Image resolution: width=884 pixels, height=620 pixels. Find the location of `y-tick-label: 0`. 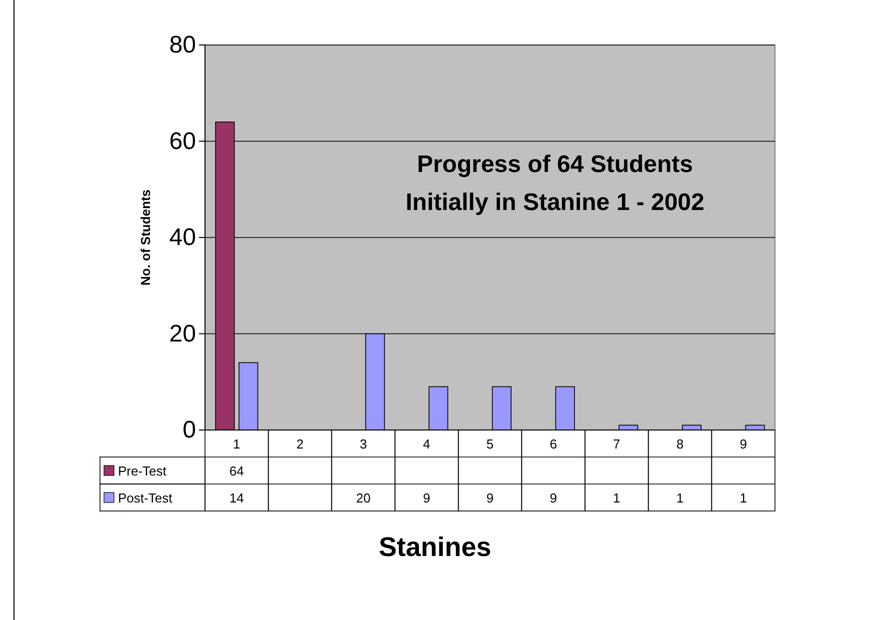

y-tick-label: 0 is located at coordinates (189, 430).